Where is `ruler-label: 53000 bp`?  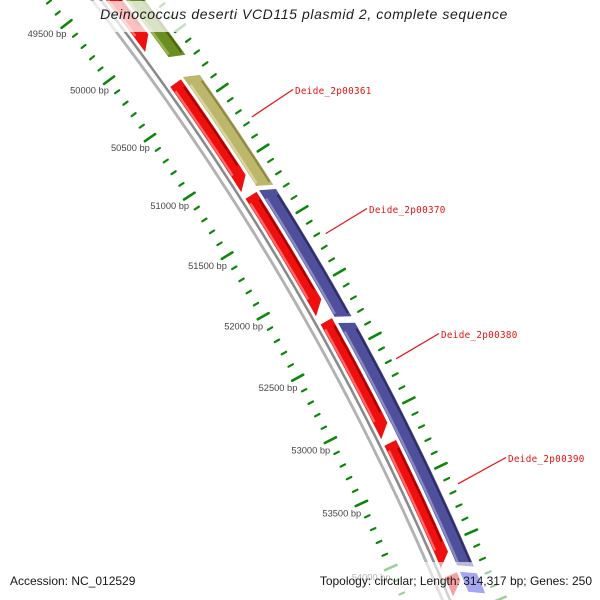
ruler-label: 53000 bp is located at coordinates (310, 450).